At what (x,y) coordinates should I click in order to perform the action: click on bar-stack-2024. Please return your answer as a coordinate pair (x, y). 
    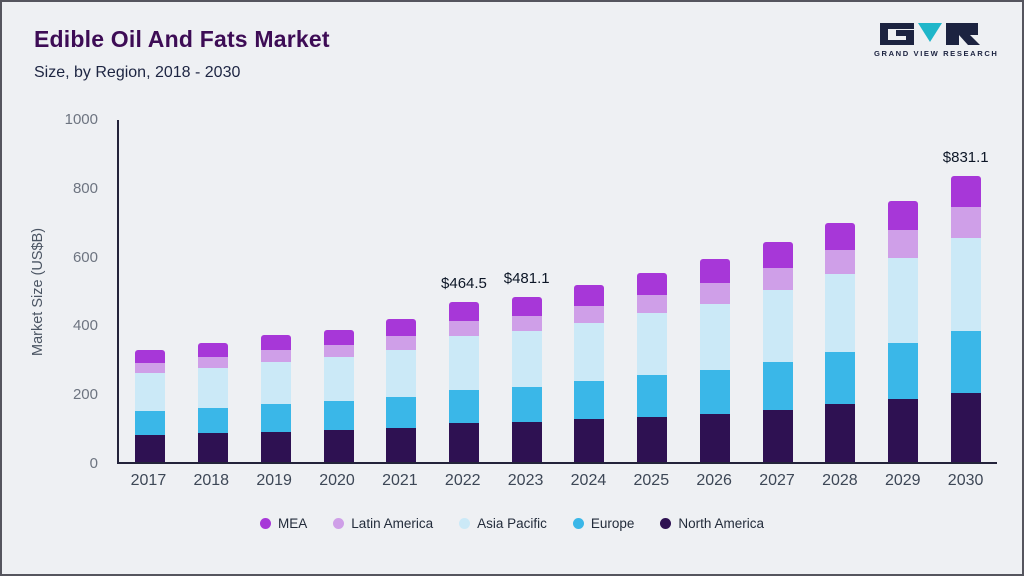
    Looking at the image, I should click on (589, 373).